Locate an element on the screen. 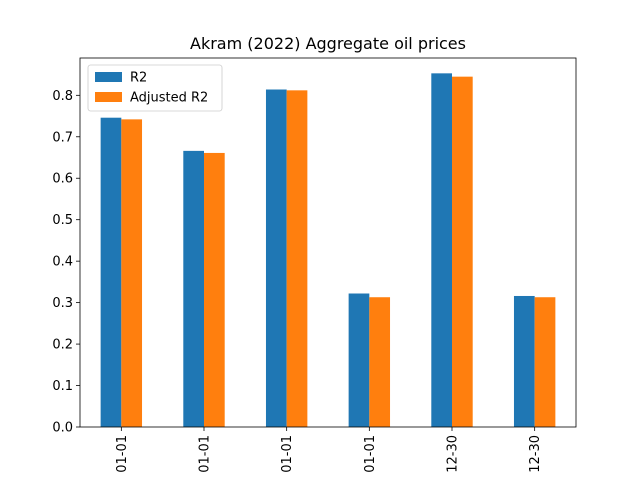  y-tick-label: 0.1 is located at coordinates (62, 386).